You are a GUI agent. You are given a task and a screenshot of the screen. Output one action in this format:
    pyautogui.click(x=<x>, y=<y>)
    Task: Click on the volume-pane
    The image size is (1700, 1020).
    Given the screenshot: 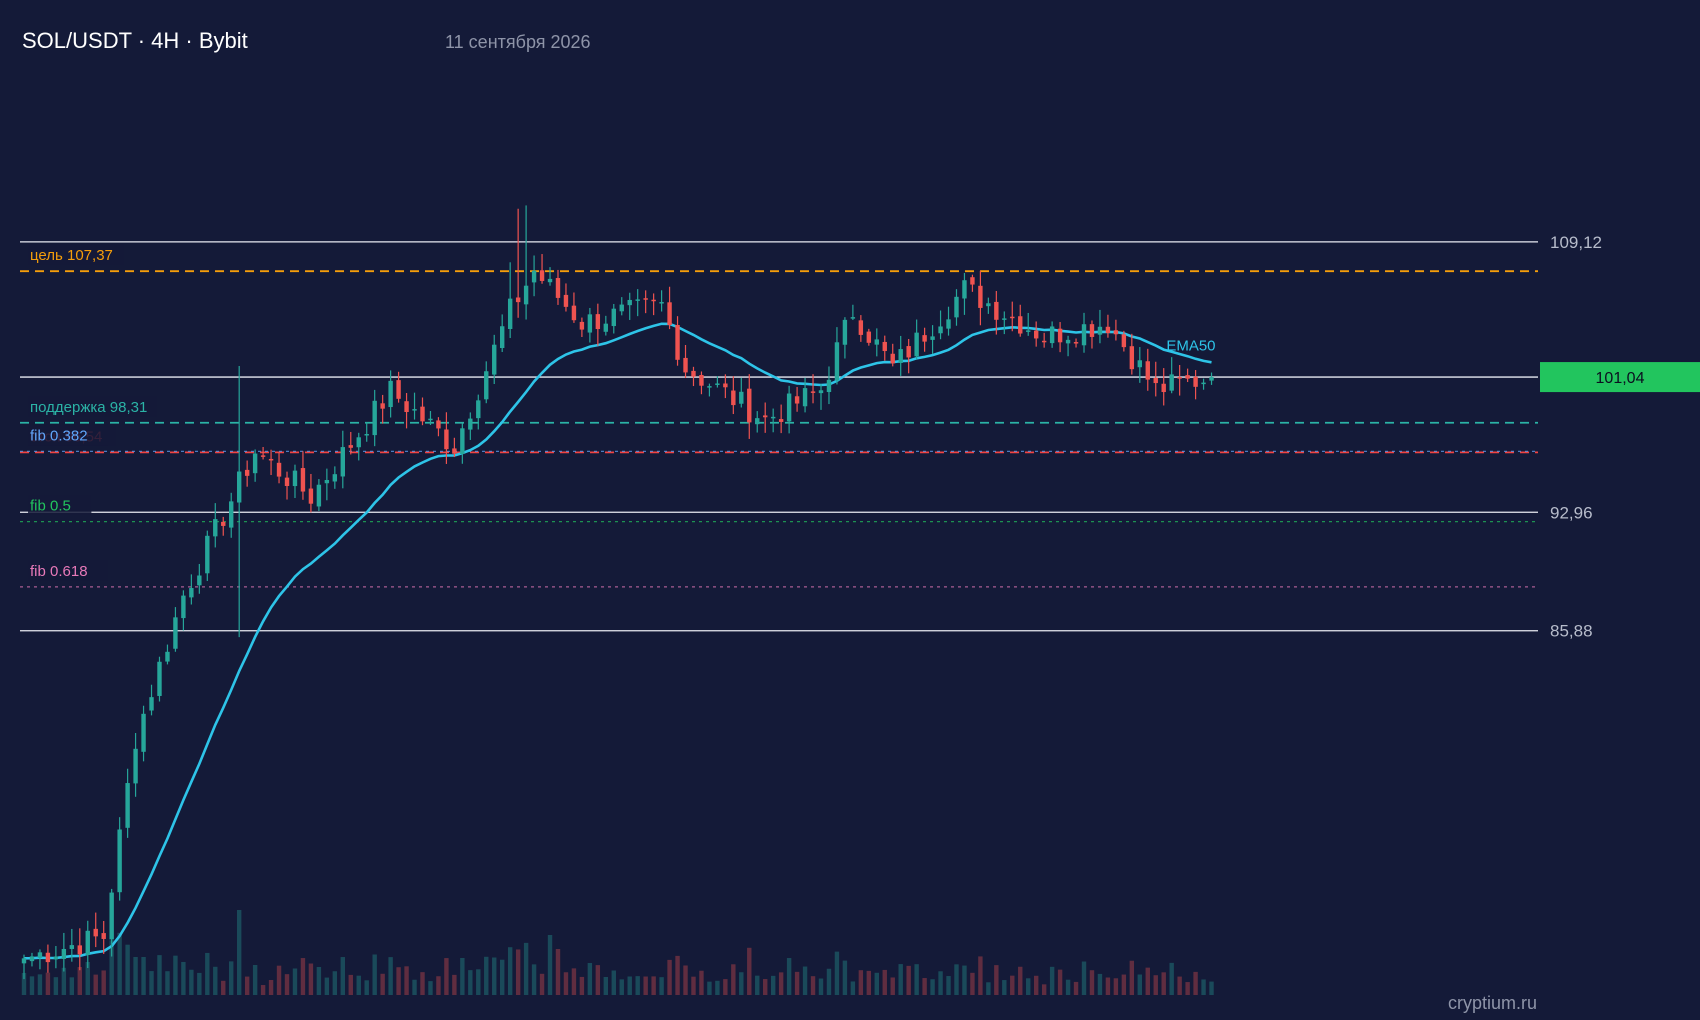 What is the action you would take?
    pyautogui.click(x=617, y=952)
    